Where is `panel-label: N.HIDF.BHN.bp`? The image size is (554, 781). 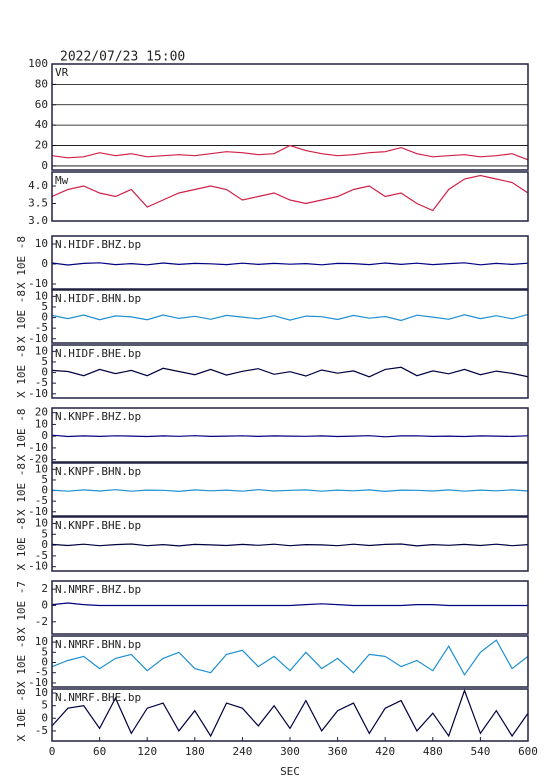 panel-label: N.HIDF.BHN.bp is located at coordinates (98, 298).